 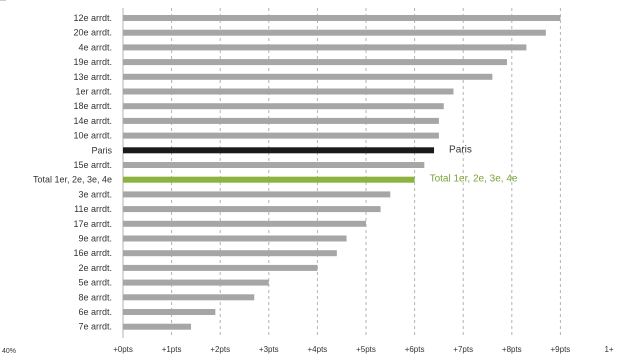 What do you see at coordinates (101, 150) in the screenshot?
I see `category-label: Paris` at bounding box center [101, 150].